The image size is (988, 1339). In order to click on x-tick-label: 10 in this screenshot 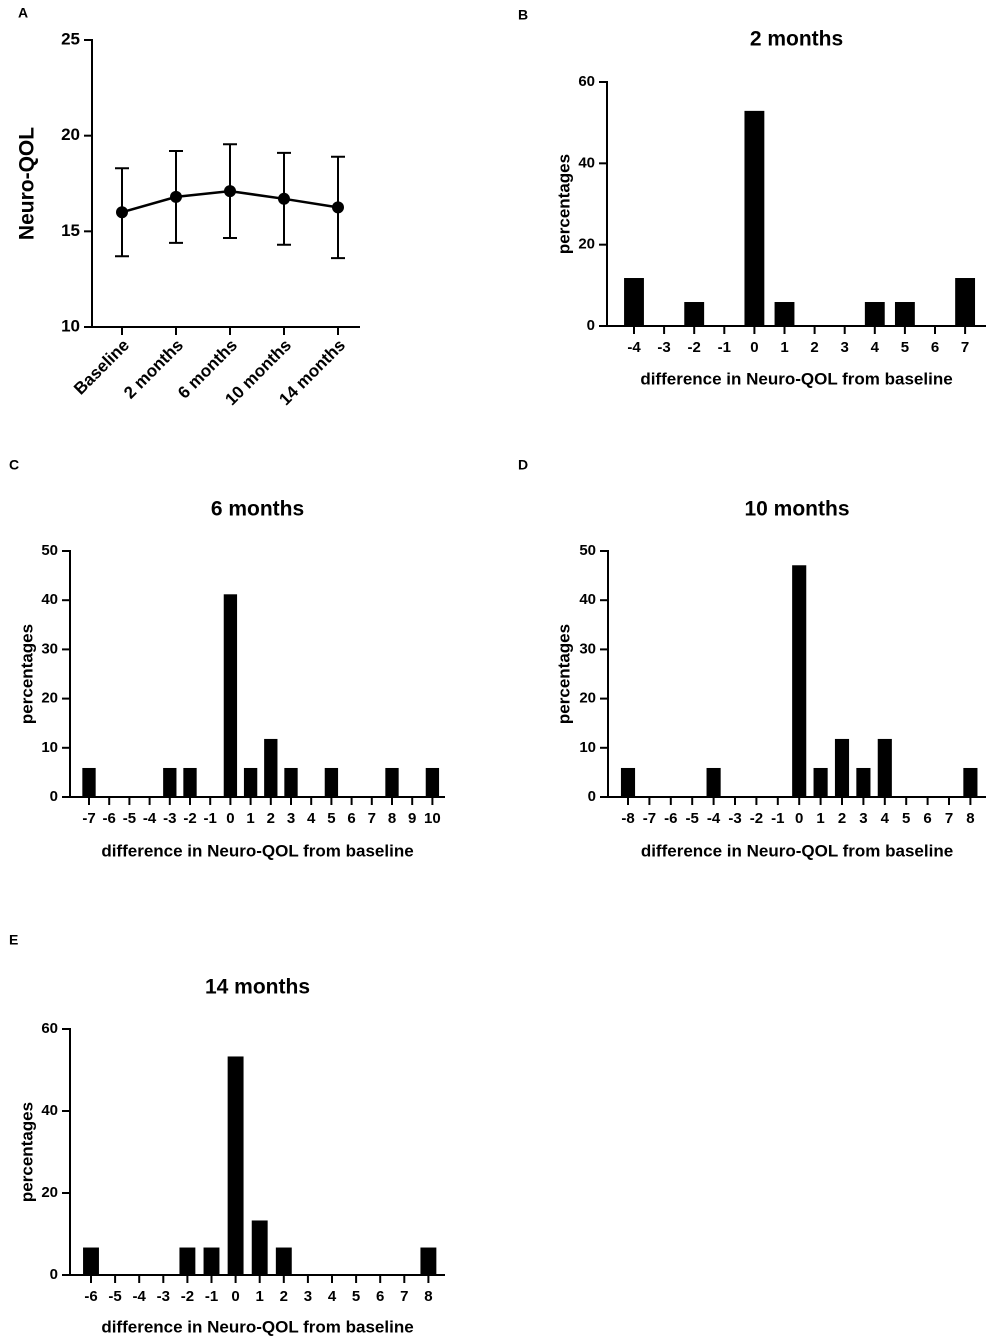, I will do `click(432, 818)`.